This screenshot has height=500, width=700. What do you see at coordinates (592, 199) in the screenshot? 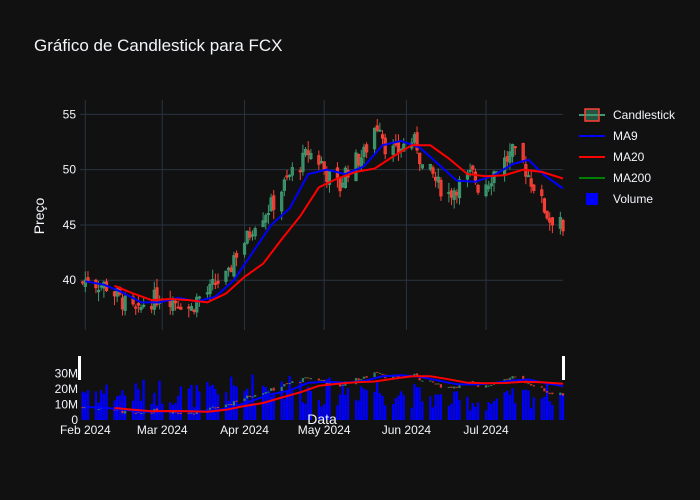
I see `legend-square-swatch` at bounding box center [592, 199].